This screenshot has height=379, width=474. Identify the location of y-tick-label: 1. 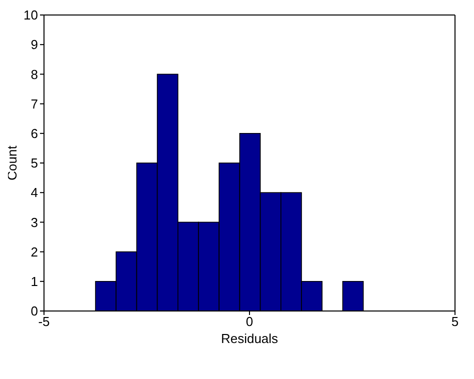
(34, 282).